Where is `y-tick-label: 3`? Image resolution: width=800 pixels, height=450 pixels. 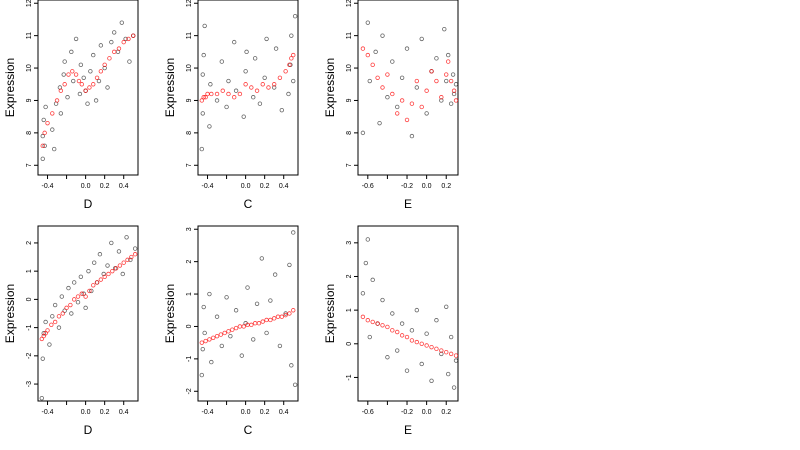
y-tick-label: 3 is located at coordinates (349, 243).